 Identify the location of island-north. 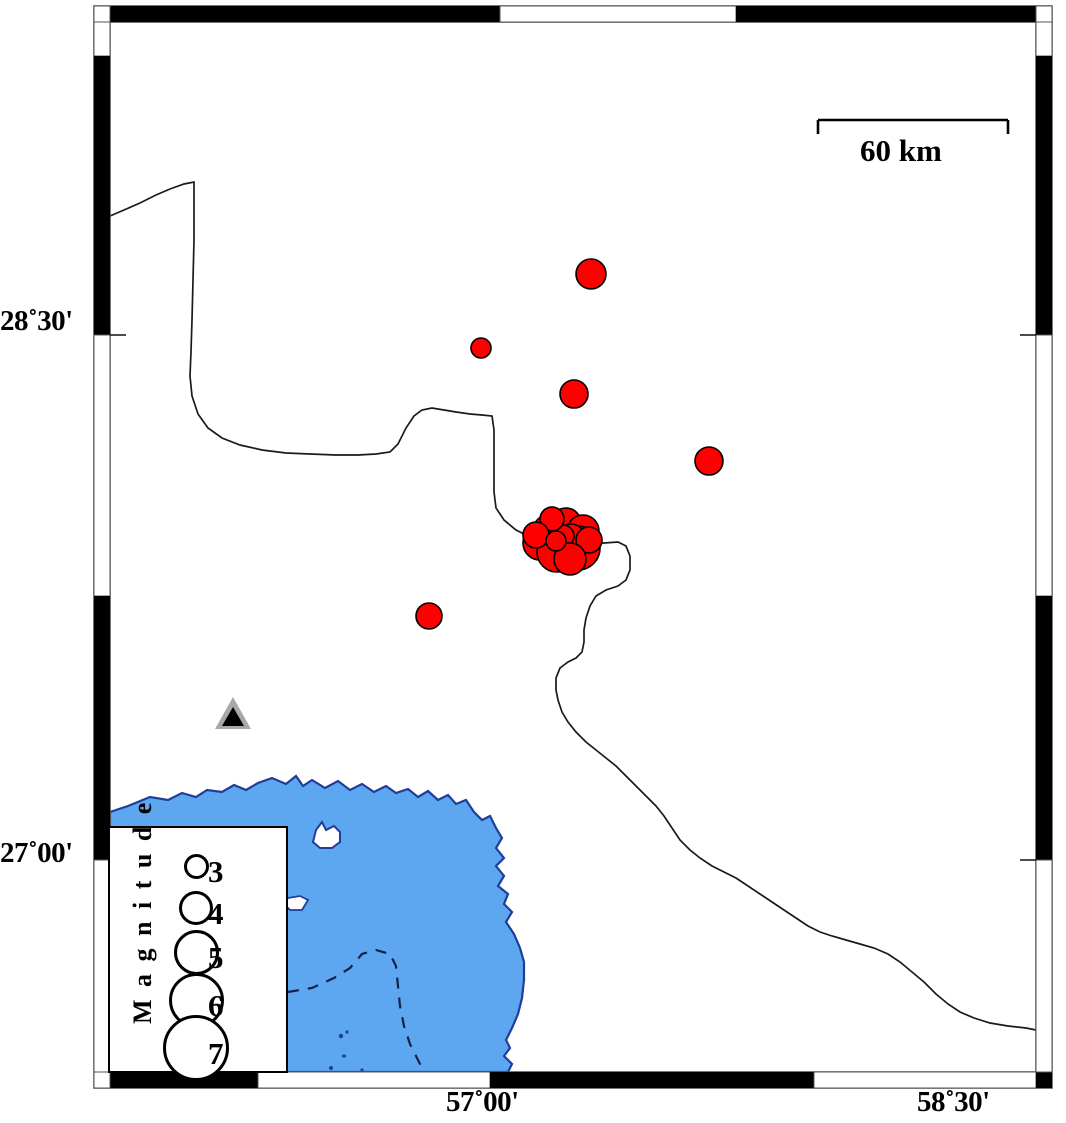
(326, 834).